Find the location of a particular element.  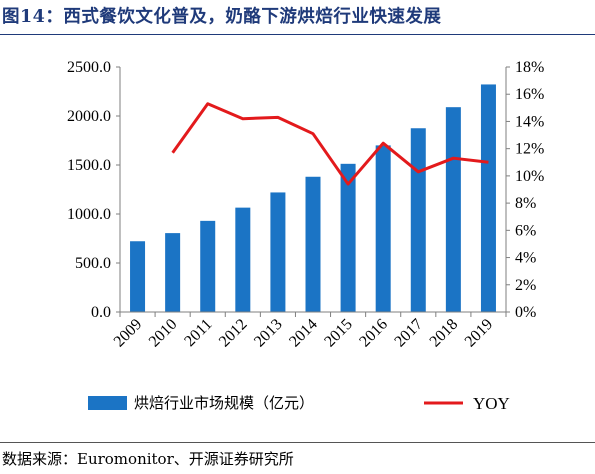

x-tick-label: 2018 is located at coordinates (444, 333).